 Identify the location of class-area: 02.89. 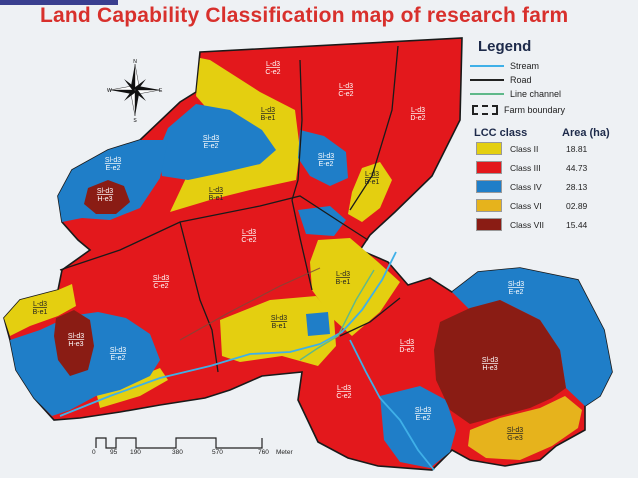
(577, 205).